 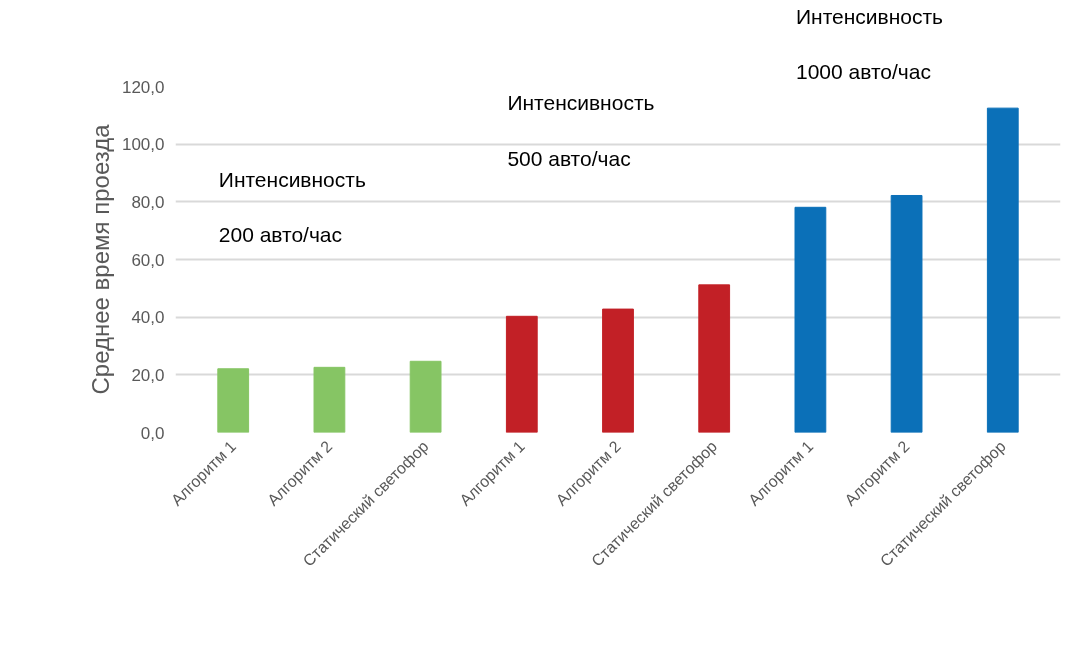 What do you see at coordinates (148, 375) in the screenshot?
I see `y-tick-label: 20,0` at bounding box center [148, 375].